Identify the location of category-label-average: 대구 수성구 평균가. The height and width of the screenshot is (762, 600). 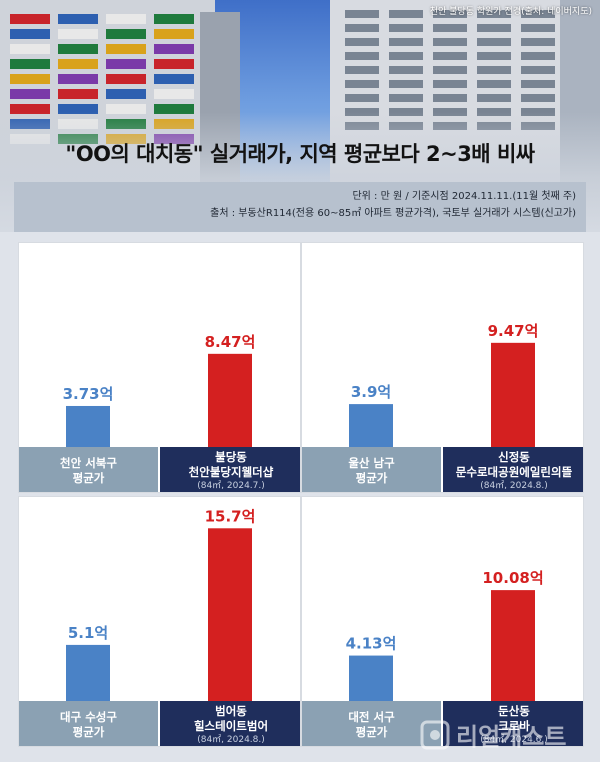
(88, 723).